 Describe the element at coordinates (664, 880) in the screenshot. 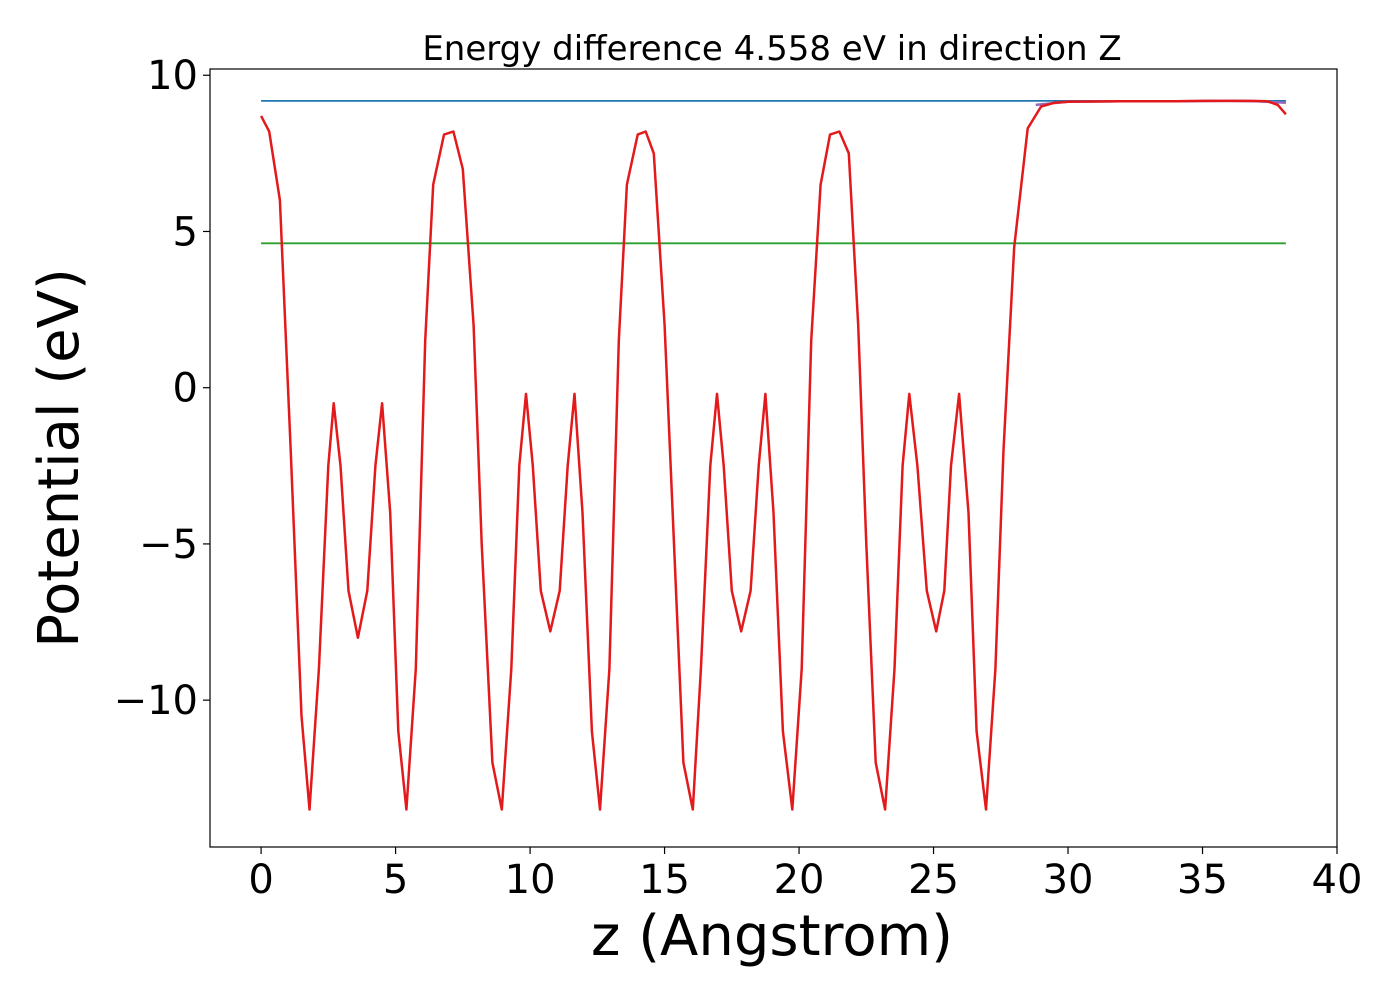

I see `x-tick-label: 15` at that location.